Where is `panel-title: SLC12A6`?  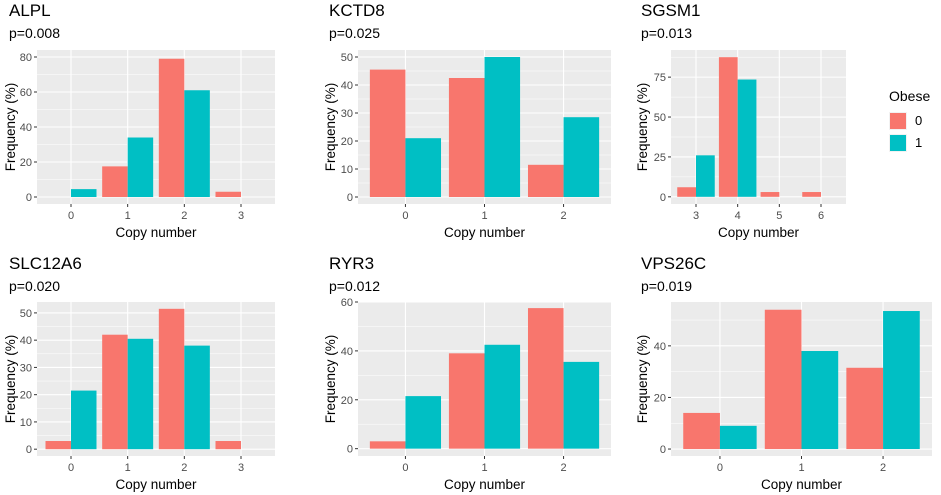
panel-title: SLC12A6 is located at coordinates (45, 263).